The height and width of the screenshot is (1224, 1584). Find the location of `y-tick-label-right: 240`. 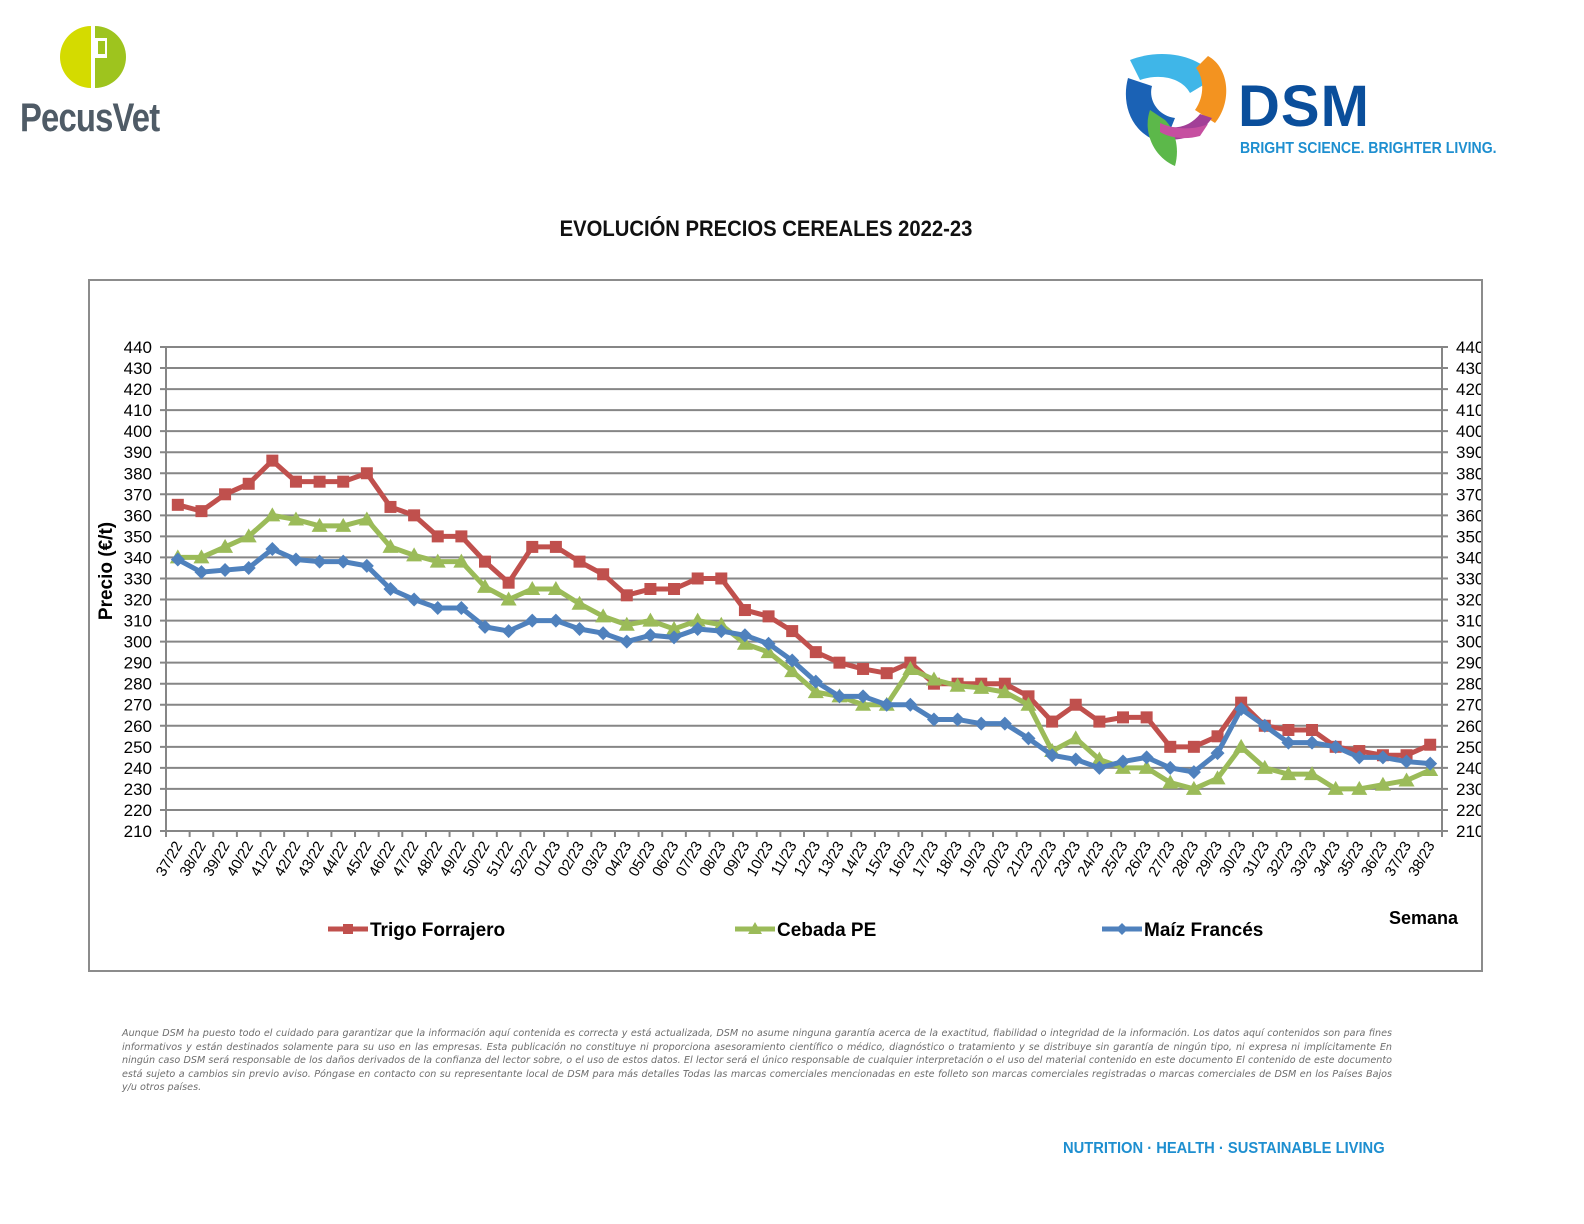

y-tick-label-right: 240 is located at coordinates (1468, 768).